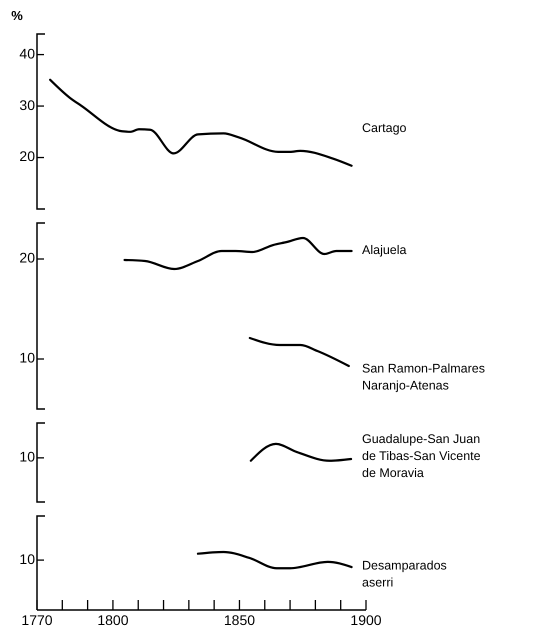 The height and width of the screenshot is (628, 535). I want to click on y-tick-label: 10, so click(27, 358).